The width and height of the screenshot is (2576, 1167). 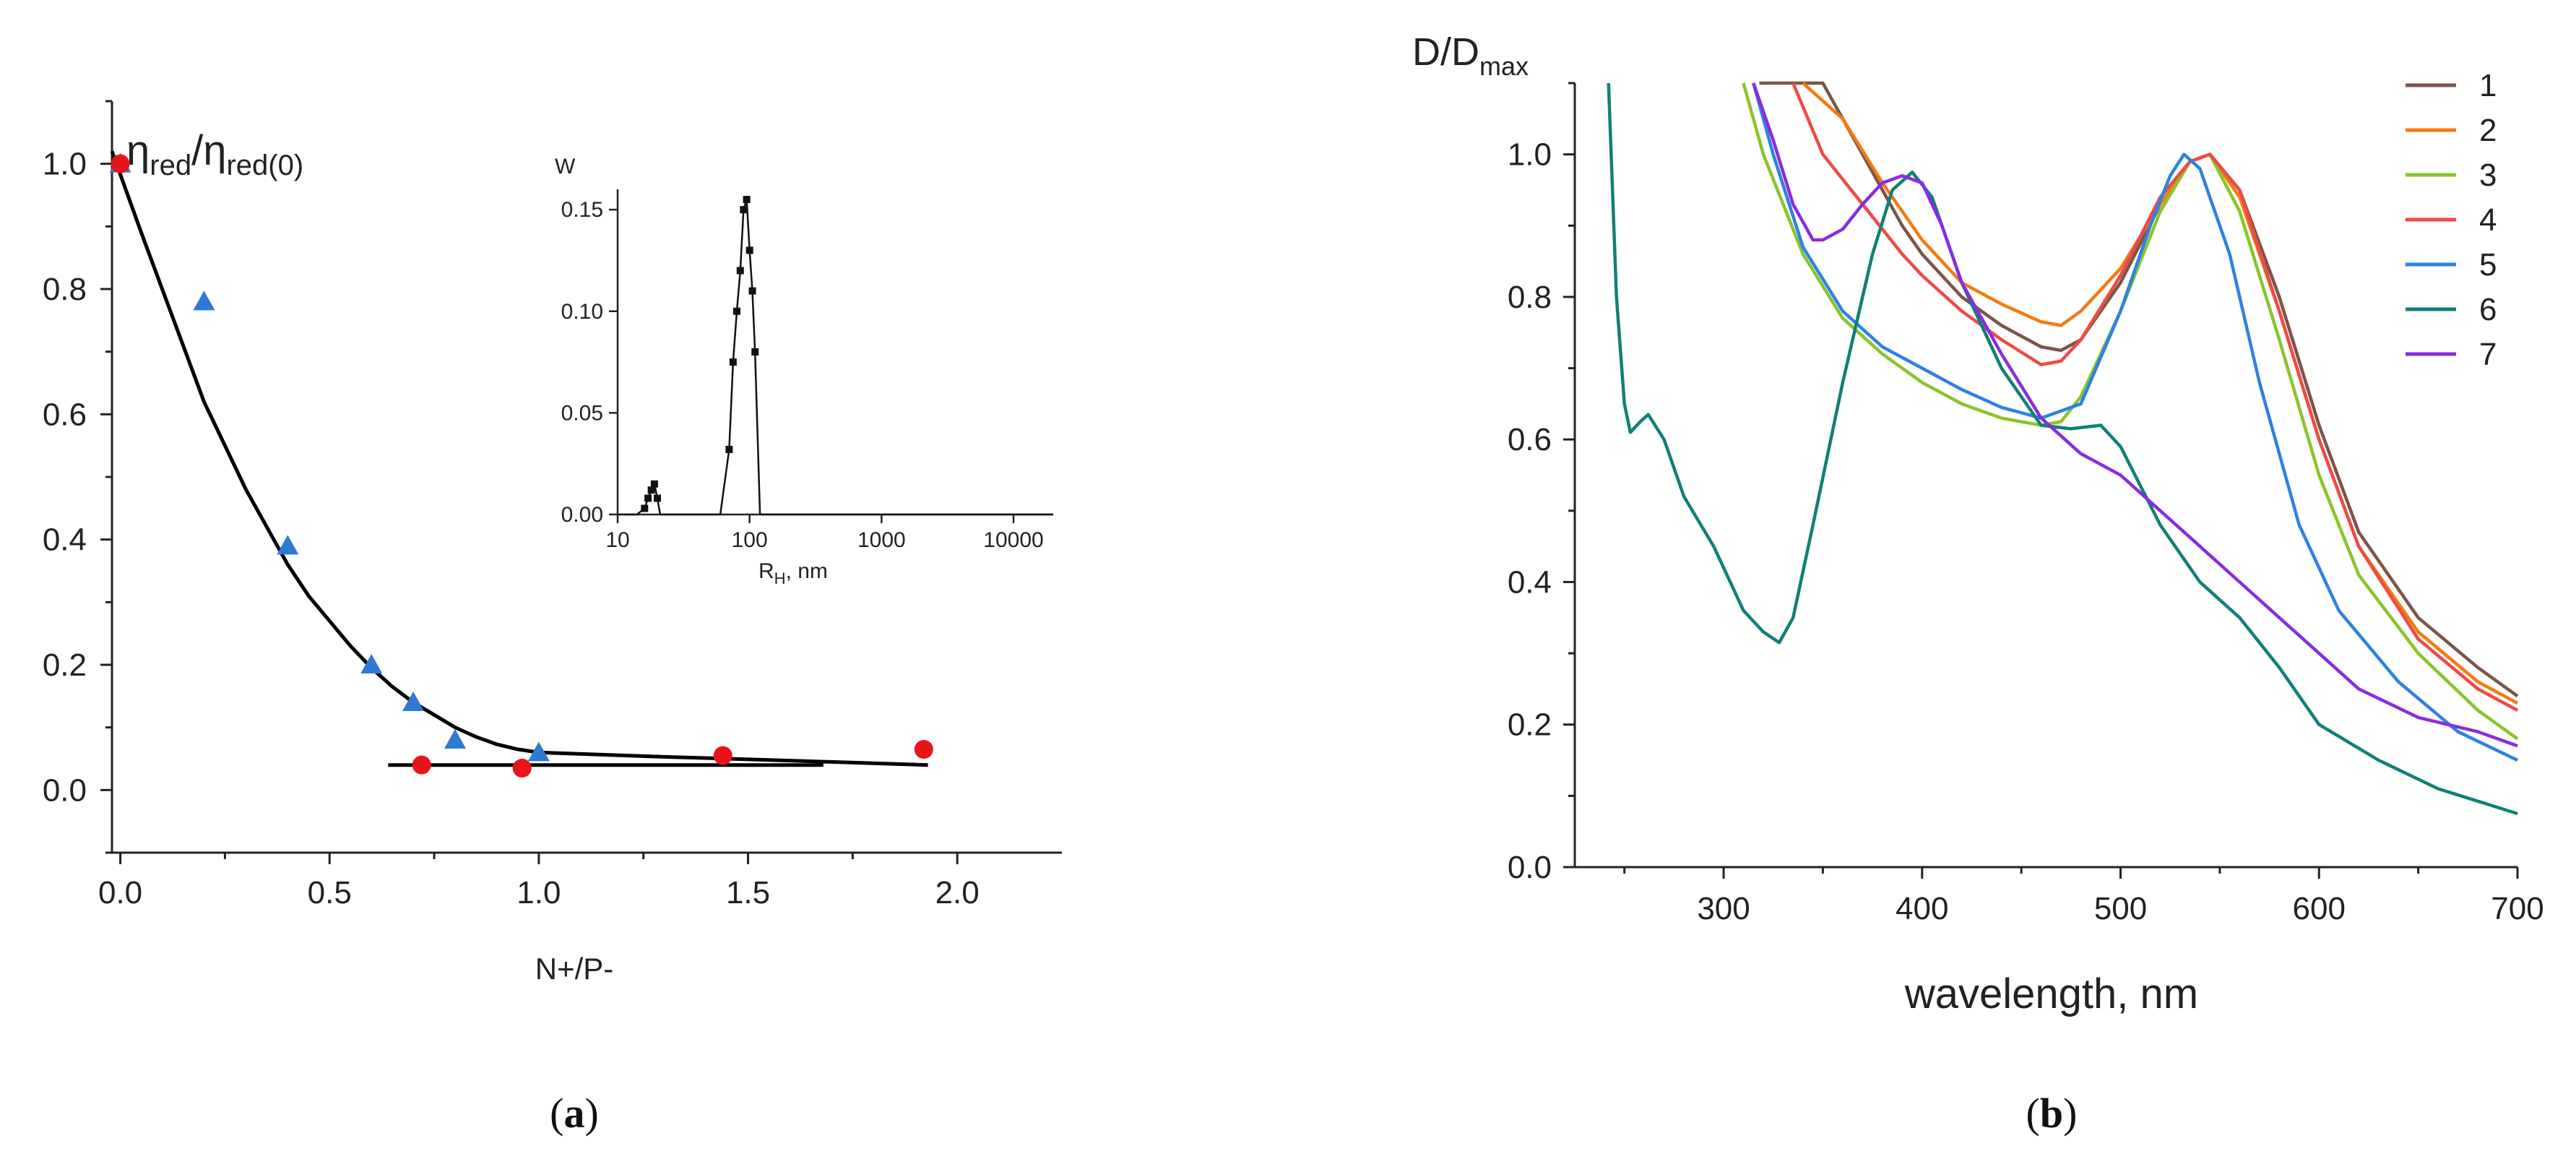 I want to click on inset-series, so click(x=836, y=356).